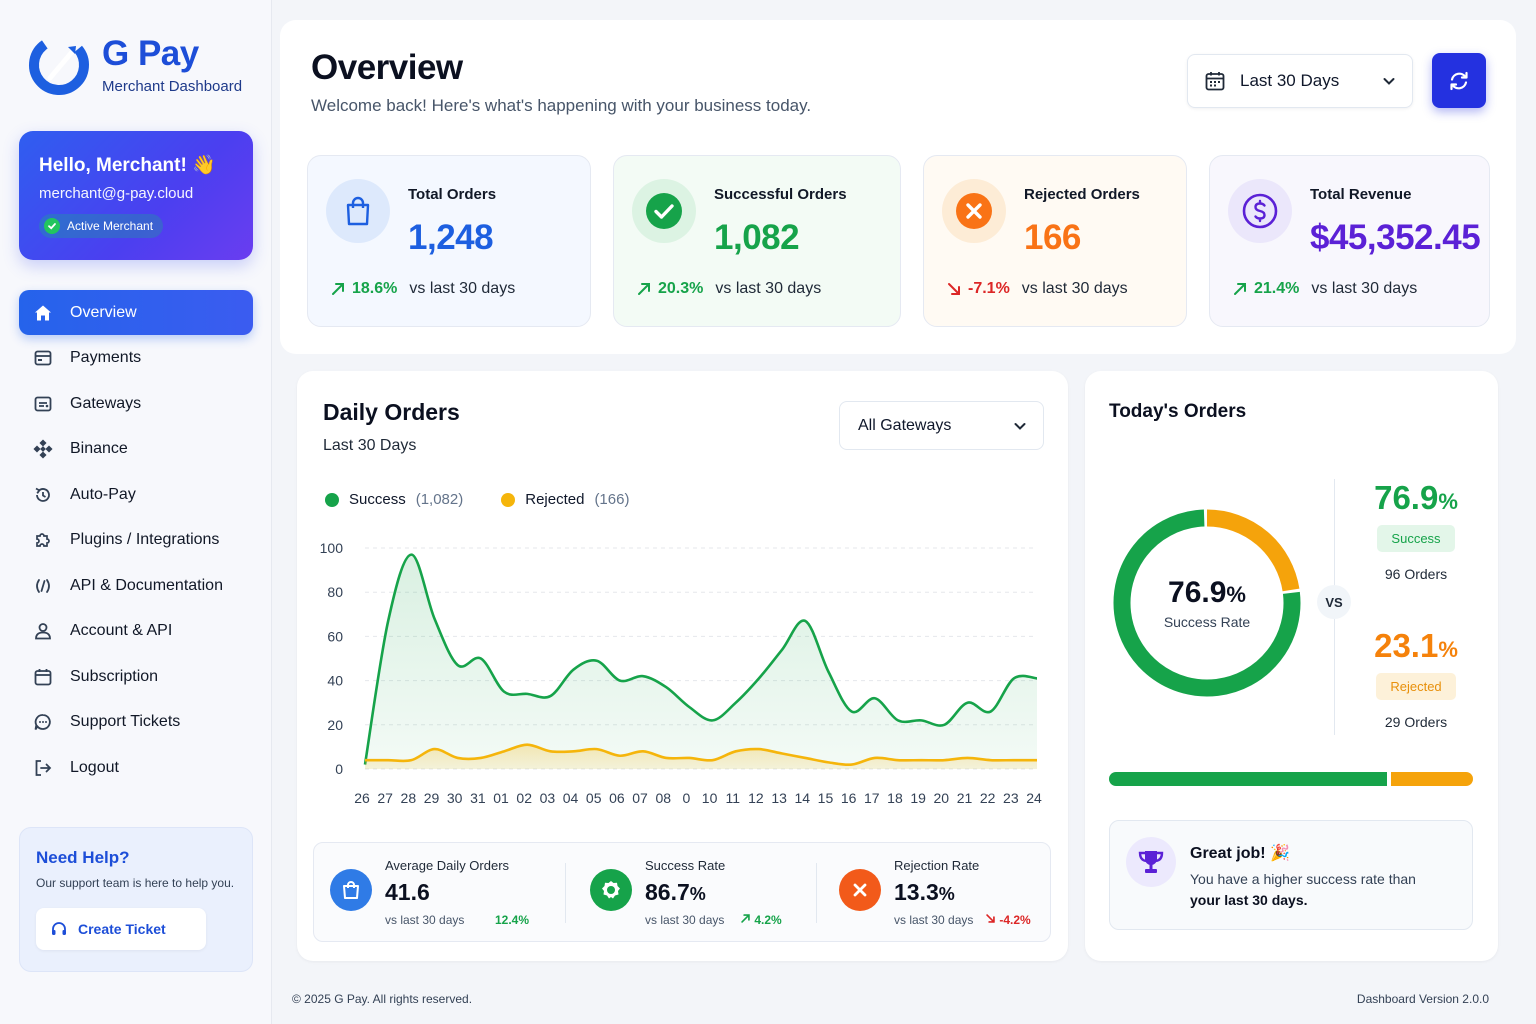  I want to click on x-tick-label: 31, so click(478, 798).